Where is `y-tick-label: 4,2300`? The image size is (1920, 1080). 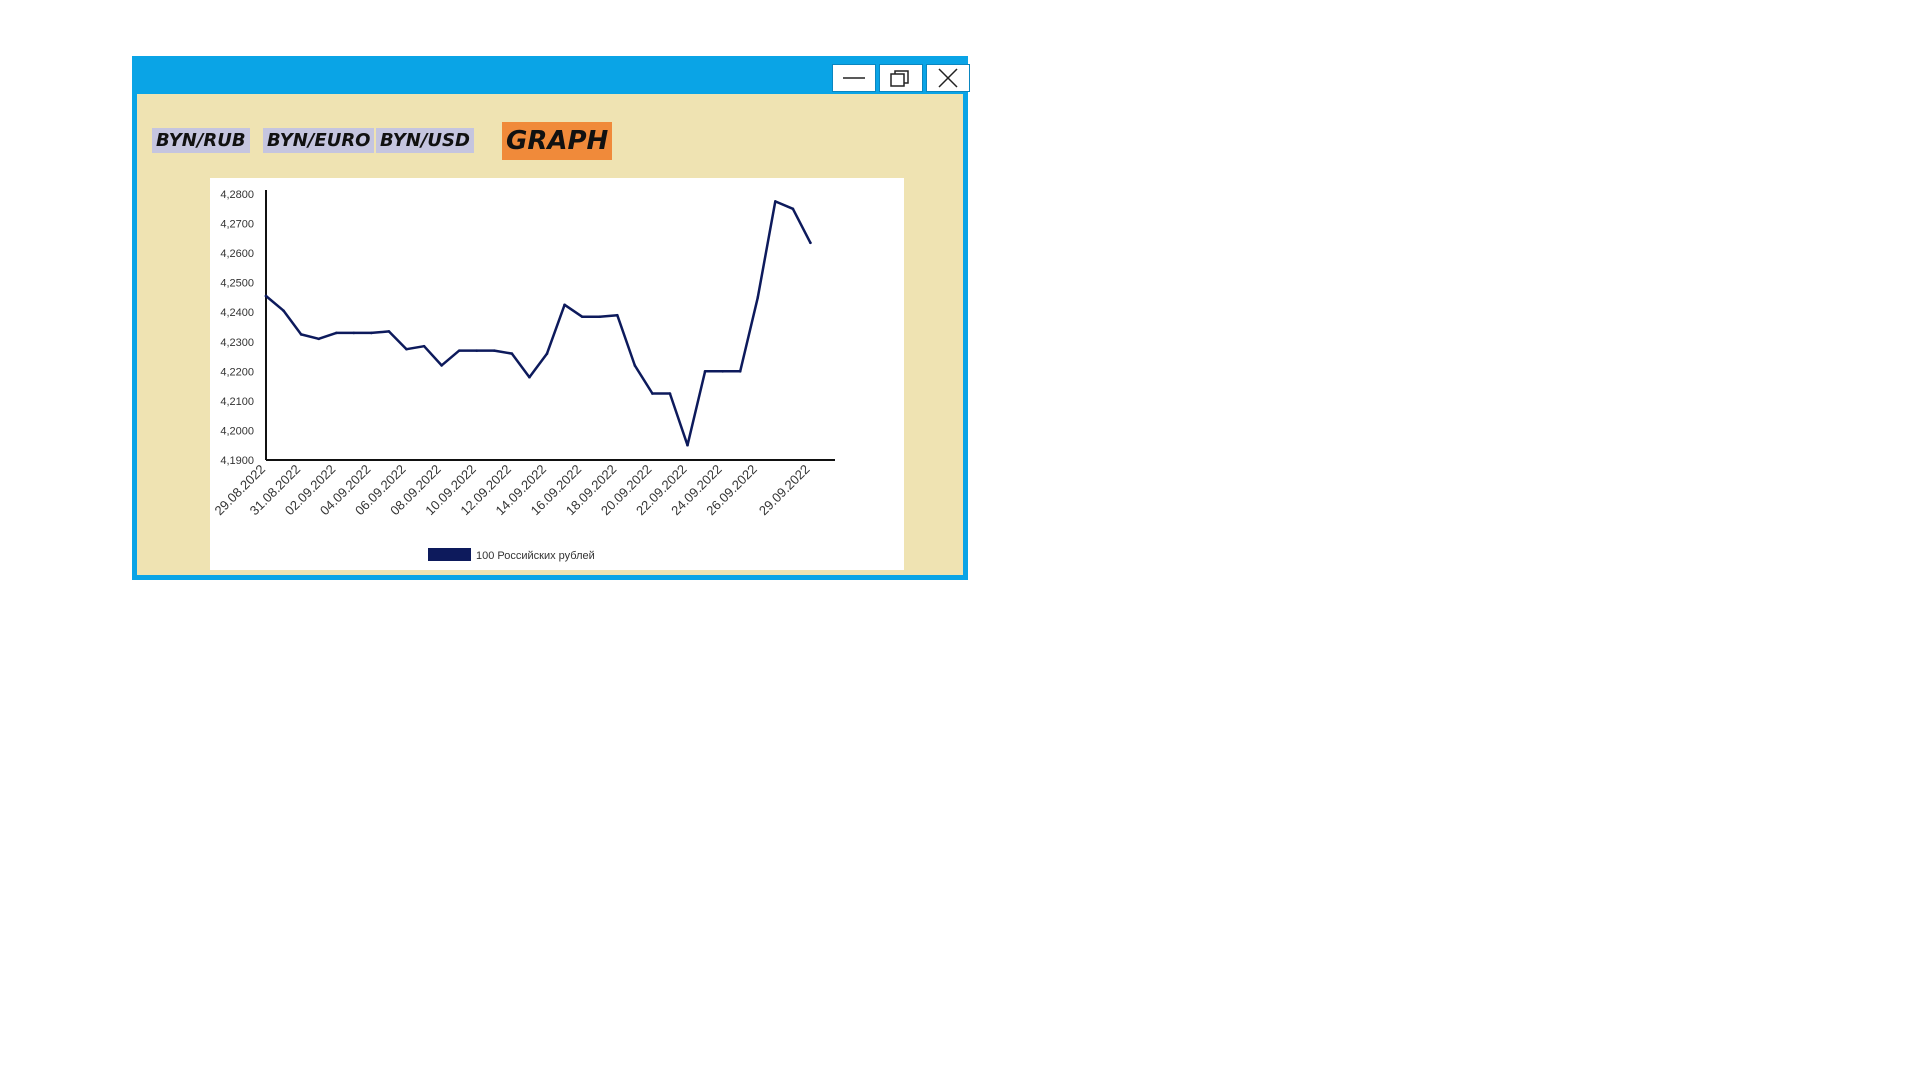 y-tick-label: 4,2300 is located at coordinates (237, 343).